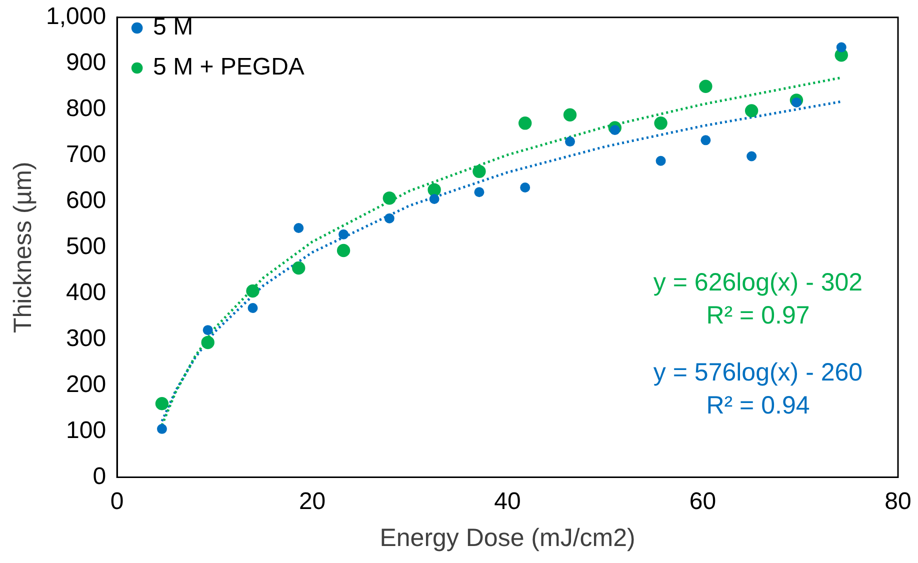  Describe the element at coordinates (86, 200) in the screenshot. I see `y-tick-label: 600` at that location.